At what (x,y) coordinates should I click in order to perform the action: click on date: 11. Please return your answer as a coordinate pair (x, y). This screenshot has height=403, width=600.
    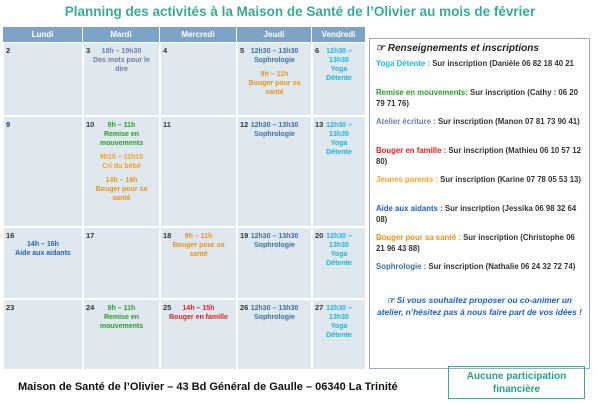
    Looking at the image, I should click on (167, 124).